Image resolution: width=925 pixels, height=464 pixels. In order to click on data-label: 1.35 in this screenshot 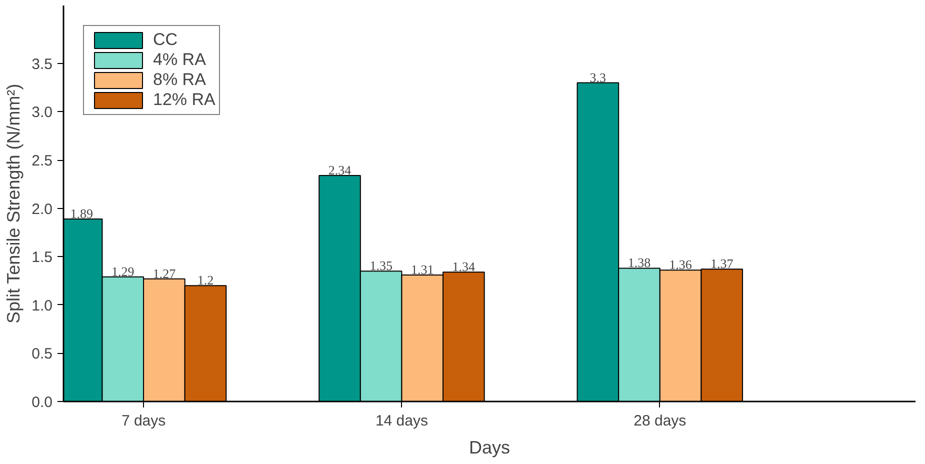, I will do `click(381, 266)`.